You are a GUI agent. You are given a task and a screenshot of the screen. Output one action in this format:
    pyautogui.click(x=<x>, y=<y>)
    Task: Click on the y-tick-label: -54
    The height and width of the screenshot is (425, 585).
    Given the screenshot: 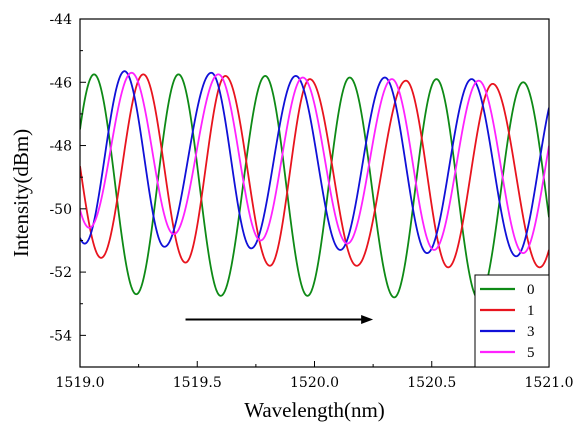 What is the action you would take?
    pyautogui.click(x=60, y=336)
    